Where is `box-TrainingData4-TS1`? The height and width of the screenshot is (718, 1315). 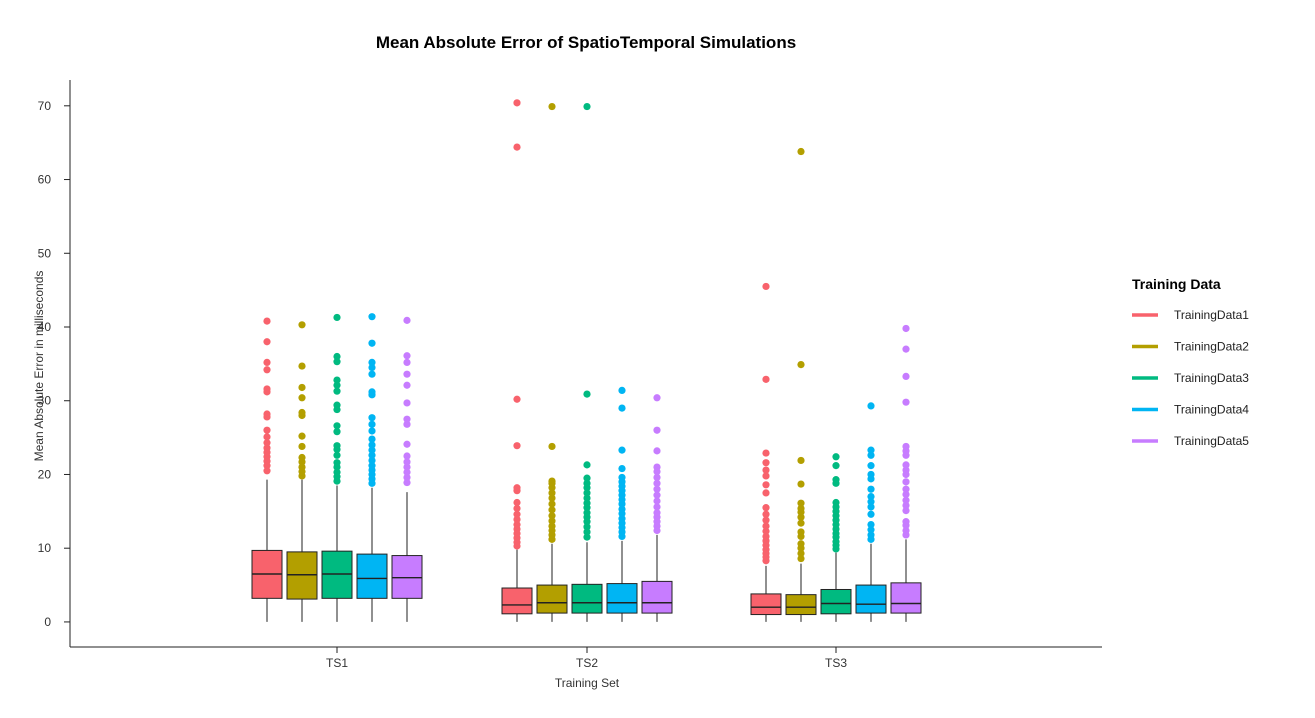
box-TrainingData4-TS1 is located at coordinates (372, 467).